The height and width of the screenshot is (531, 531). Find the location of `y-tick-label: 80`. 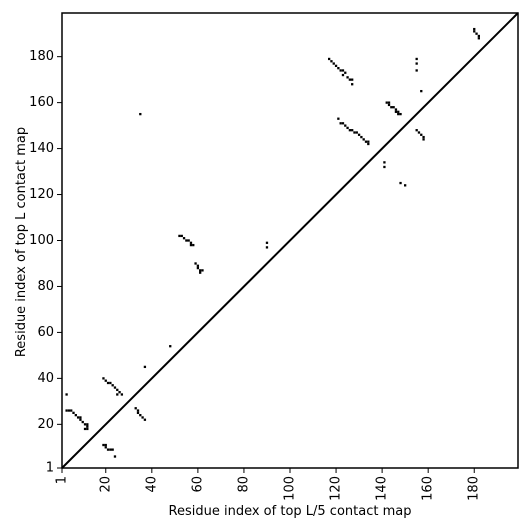

y-tick-label: 80 is located at coordinates (45, 286).